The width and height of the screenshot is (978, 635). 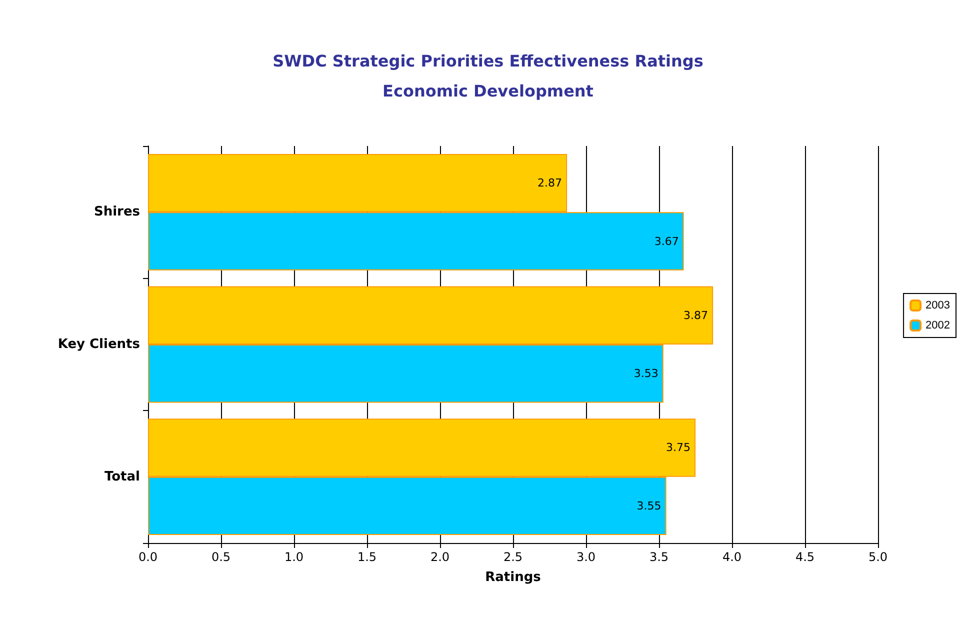 I want to click on chart-title: SWDC Strategic Priorities Effectiveness Ratings, so click(x=488, y=61).